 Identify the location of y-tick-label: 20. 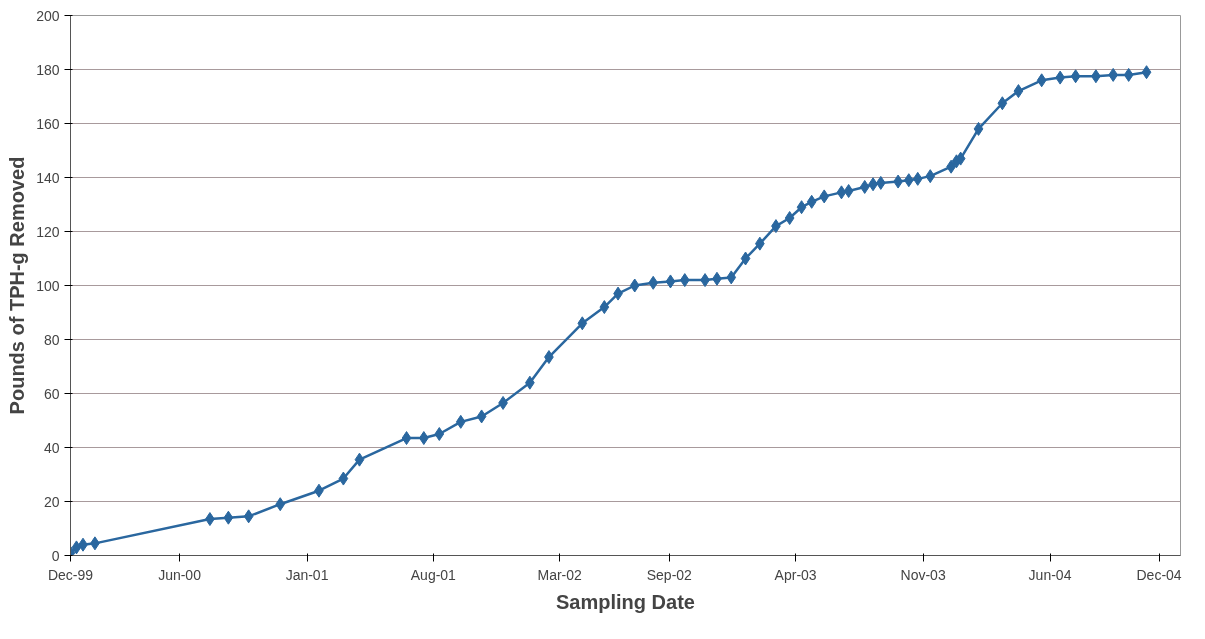
(51, 501).